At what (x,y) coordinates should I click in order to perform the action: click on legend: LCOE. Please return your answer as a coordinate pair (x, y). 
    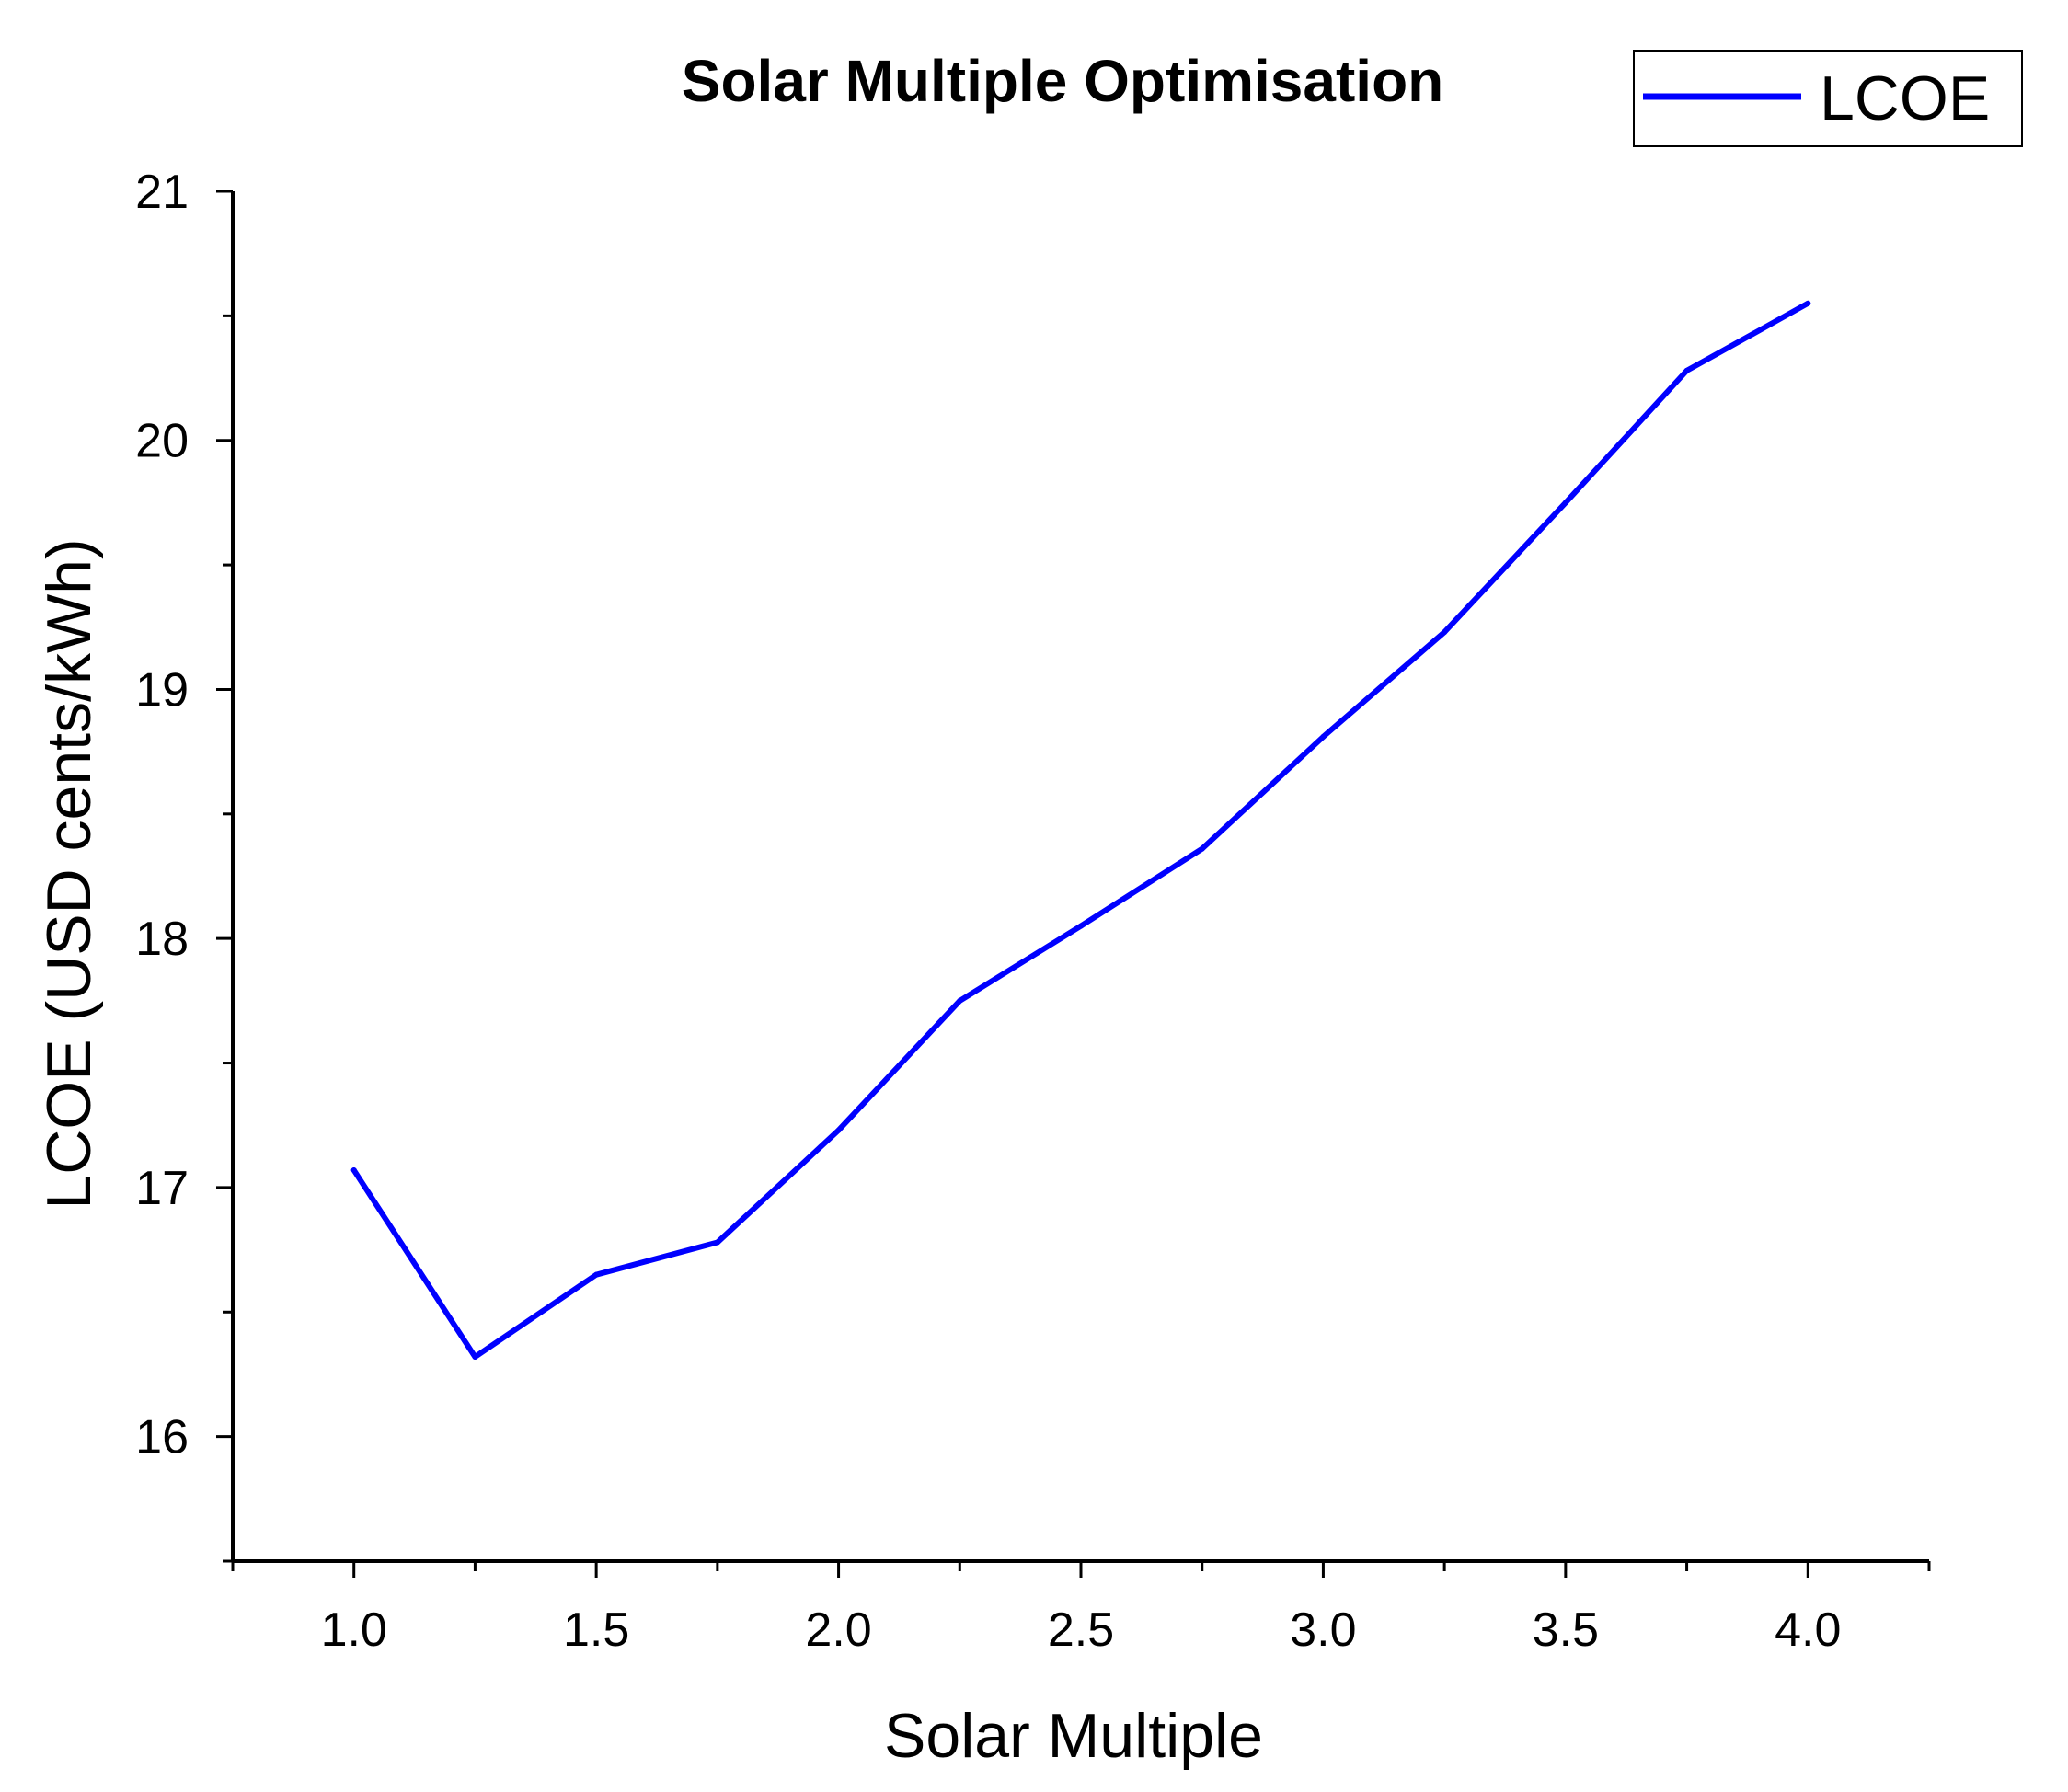
    Looking at the image, I should click on (1828, 98).